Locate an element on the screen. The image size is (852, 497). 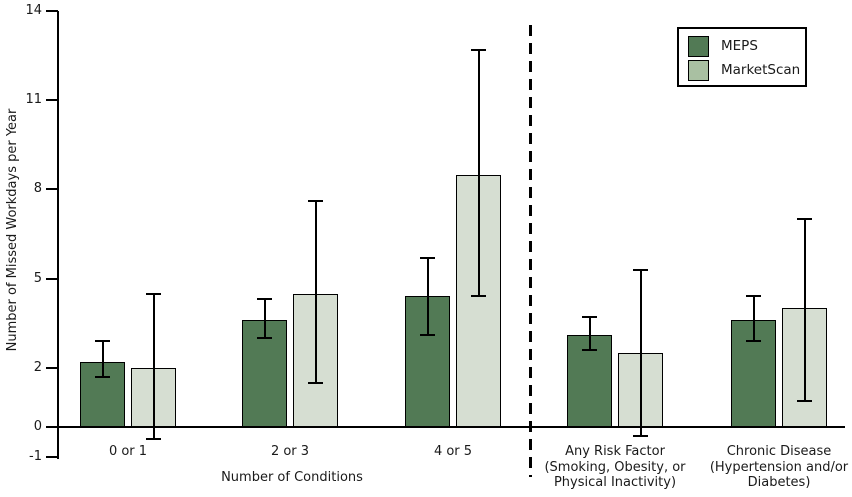
legend-label-marketscan: MarketScan is located at coordinates (761, 70).